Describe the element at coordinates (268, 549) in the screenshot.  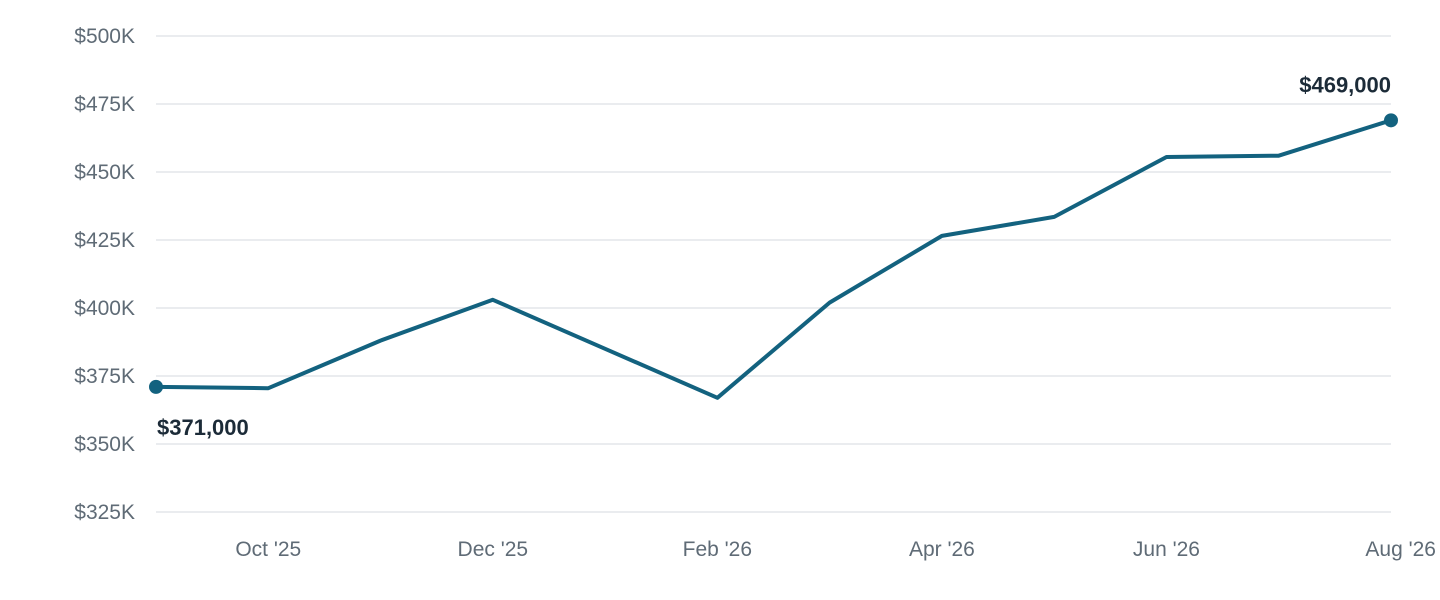
I see `x-tick-label: Oct '25` at that location.